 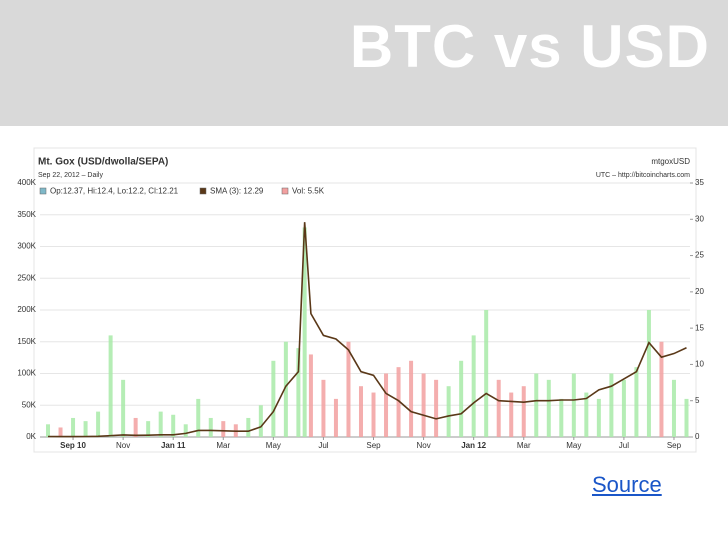 I want to click on y2-tick-label: 35, so click(x=699, y=182).